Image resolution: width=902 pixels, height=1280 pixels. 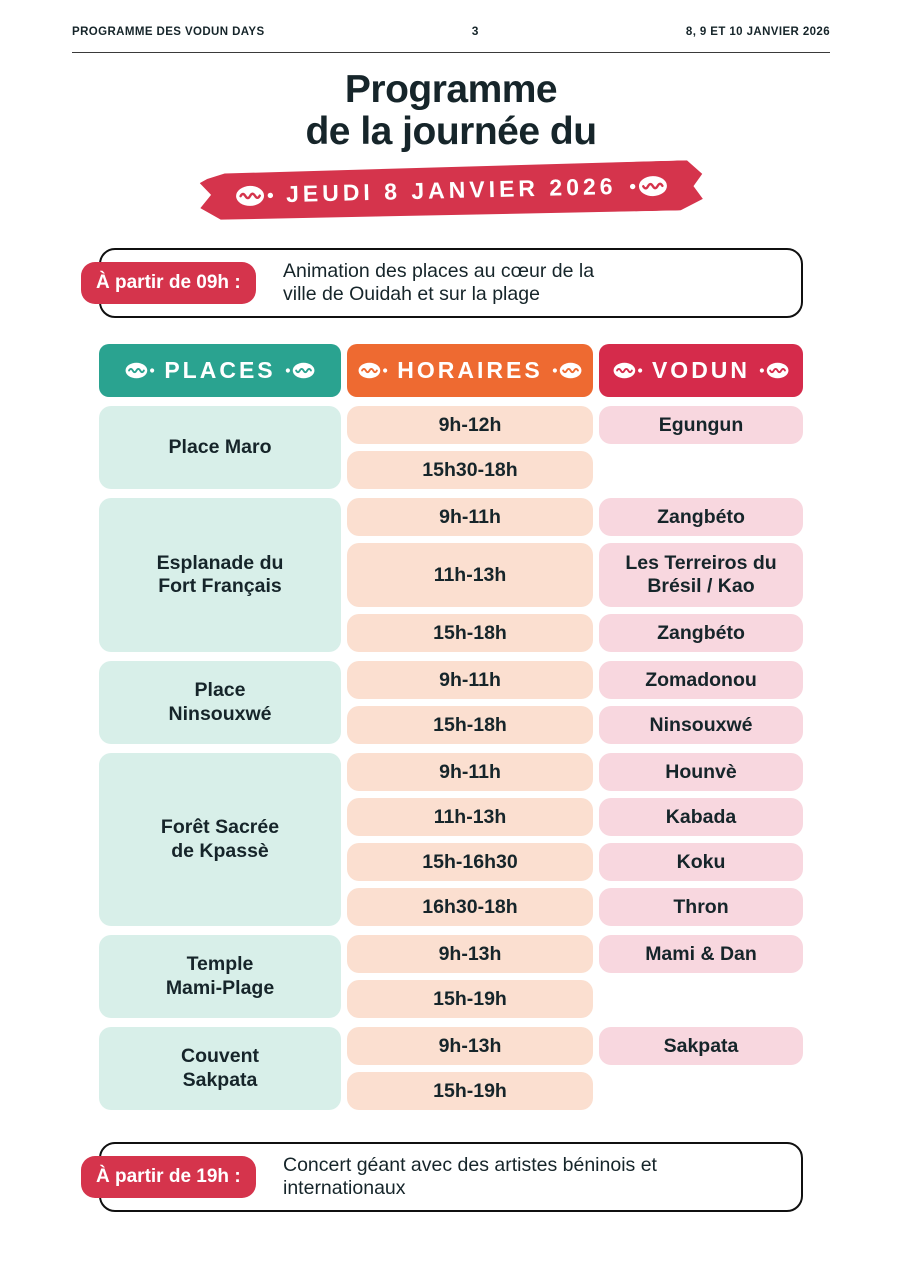 I want to click on date-banner-wrap: JEUDI 8 JANVIER 2026, so click(x=451, y=191).